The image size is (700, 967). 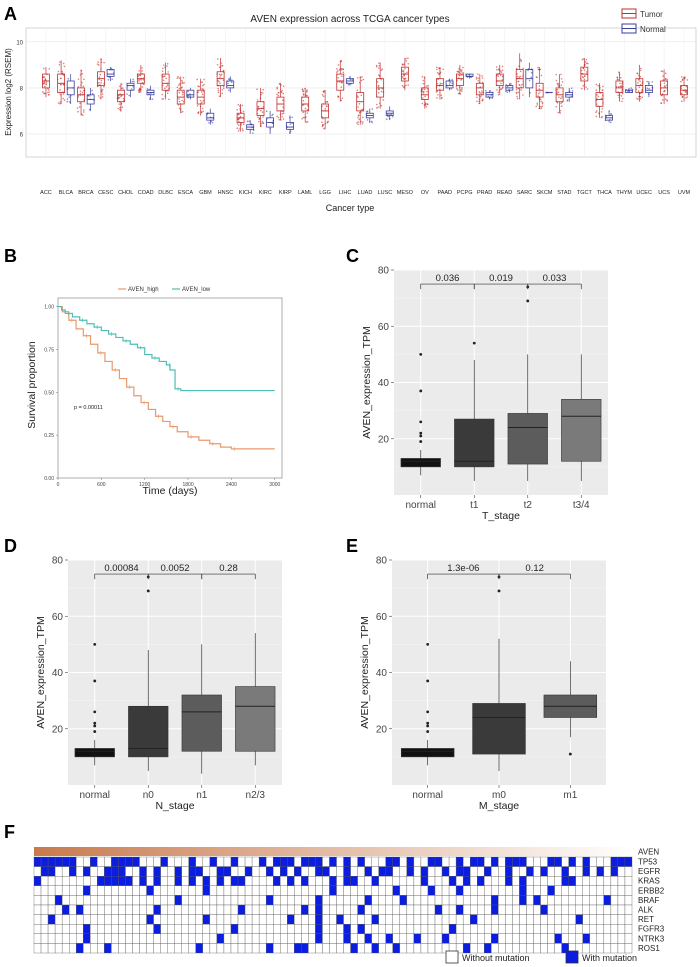 What do you see at coordinates (165, 193) in the screenshot?
I see `x-tick-label: DLBC` at bounding box center [165, 193].